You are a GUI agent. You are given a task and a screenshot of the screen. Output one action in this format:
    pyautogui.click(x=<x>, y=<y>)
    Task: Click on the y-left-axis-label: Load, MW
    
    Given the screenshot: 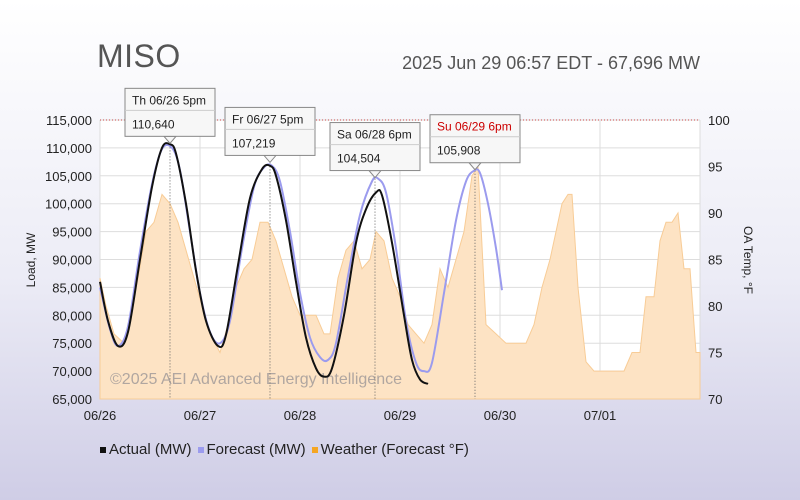 What is the action you would take?
    pyautogui.click(x=31, y=259)
    